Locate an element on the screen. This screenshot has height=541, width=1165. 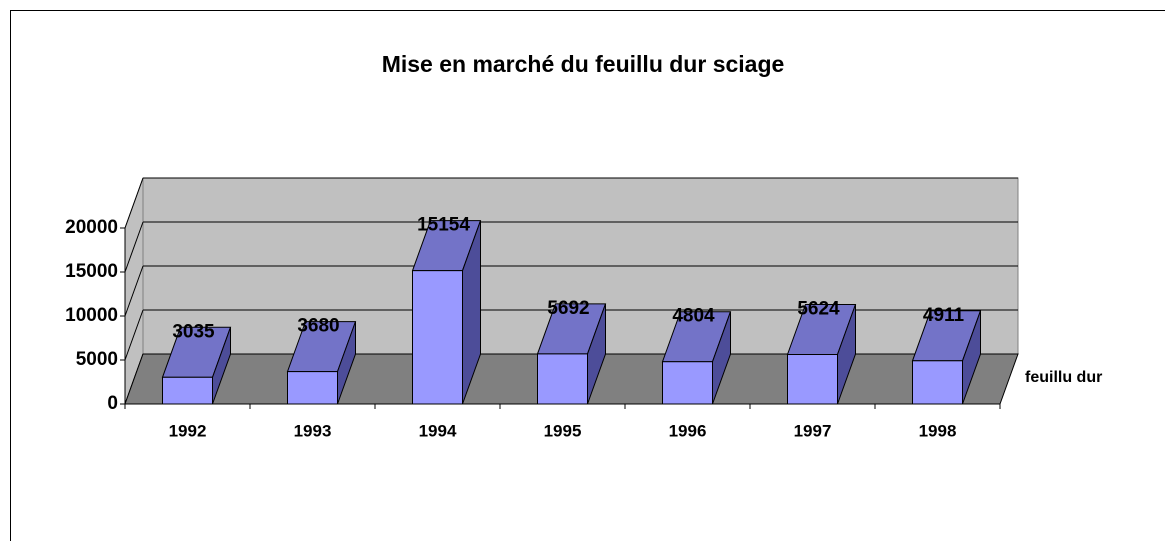
x-tick-label: 1994 is located at coordinates (438, 430).